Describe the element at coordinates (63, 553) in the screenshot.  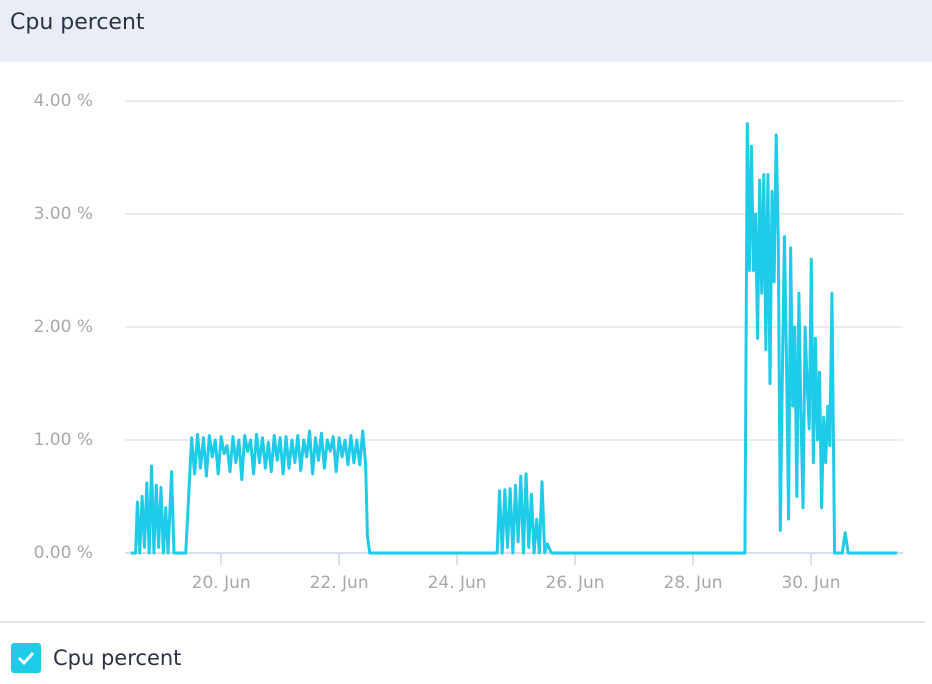
I see `y-tick-label: 0.00 %` at that location.